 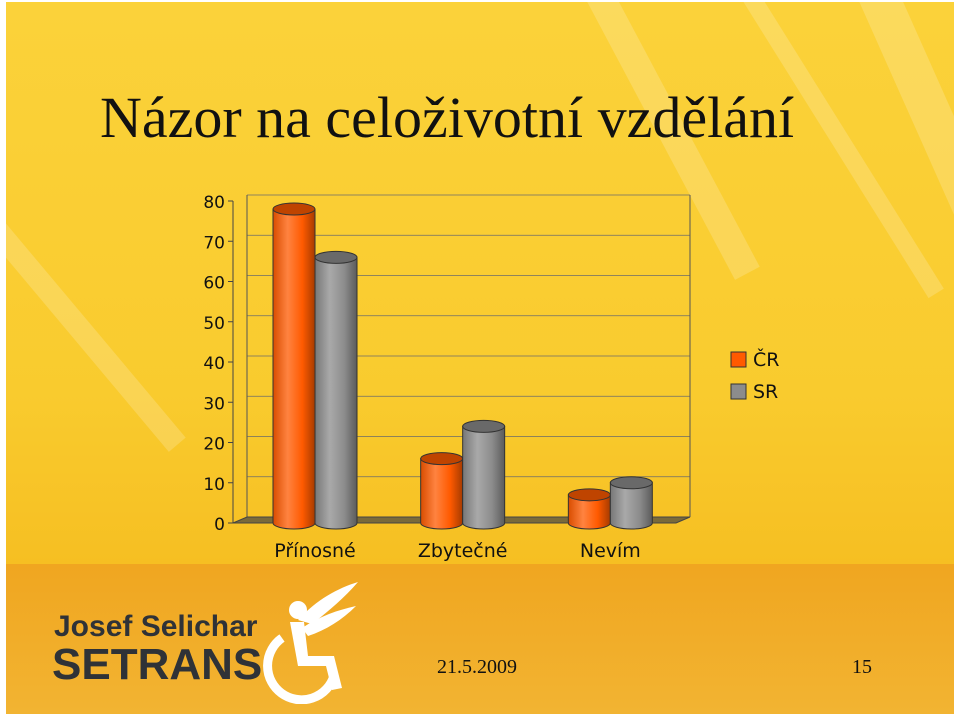 I want to click on logo-brand: SETRANS, so click(x=157, y=664).